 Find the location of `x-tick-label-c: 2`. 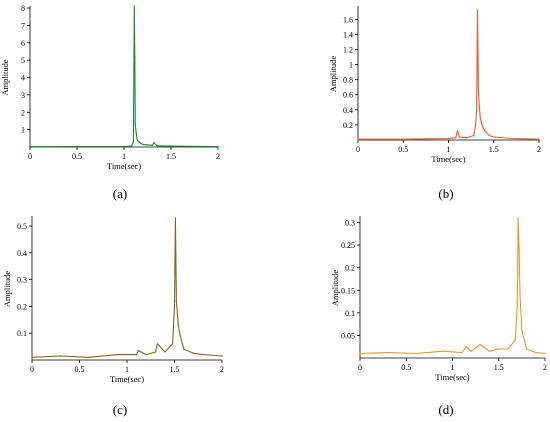

x-tick-label-c: 2 is located at coordinates (222, 369).